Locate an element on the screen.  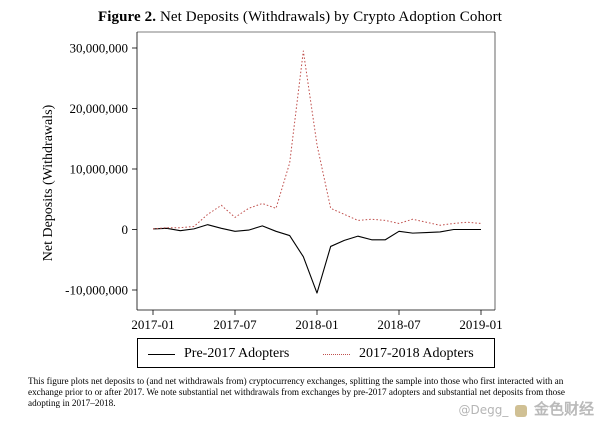
legend-swatch-dotted is located at coordinates (336, 354).